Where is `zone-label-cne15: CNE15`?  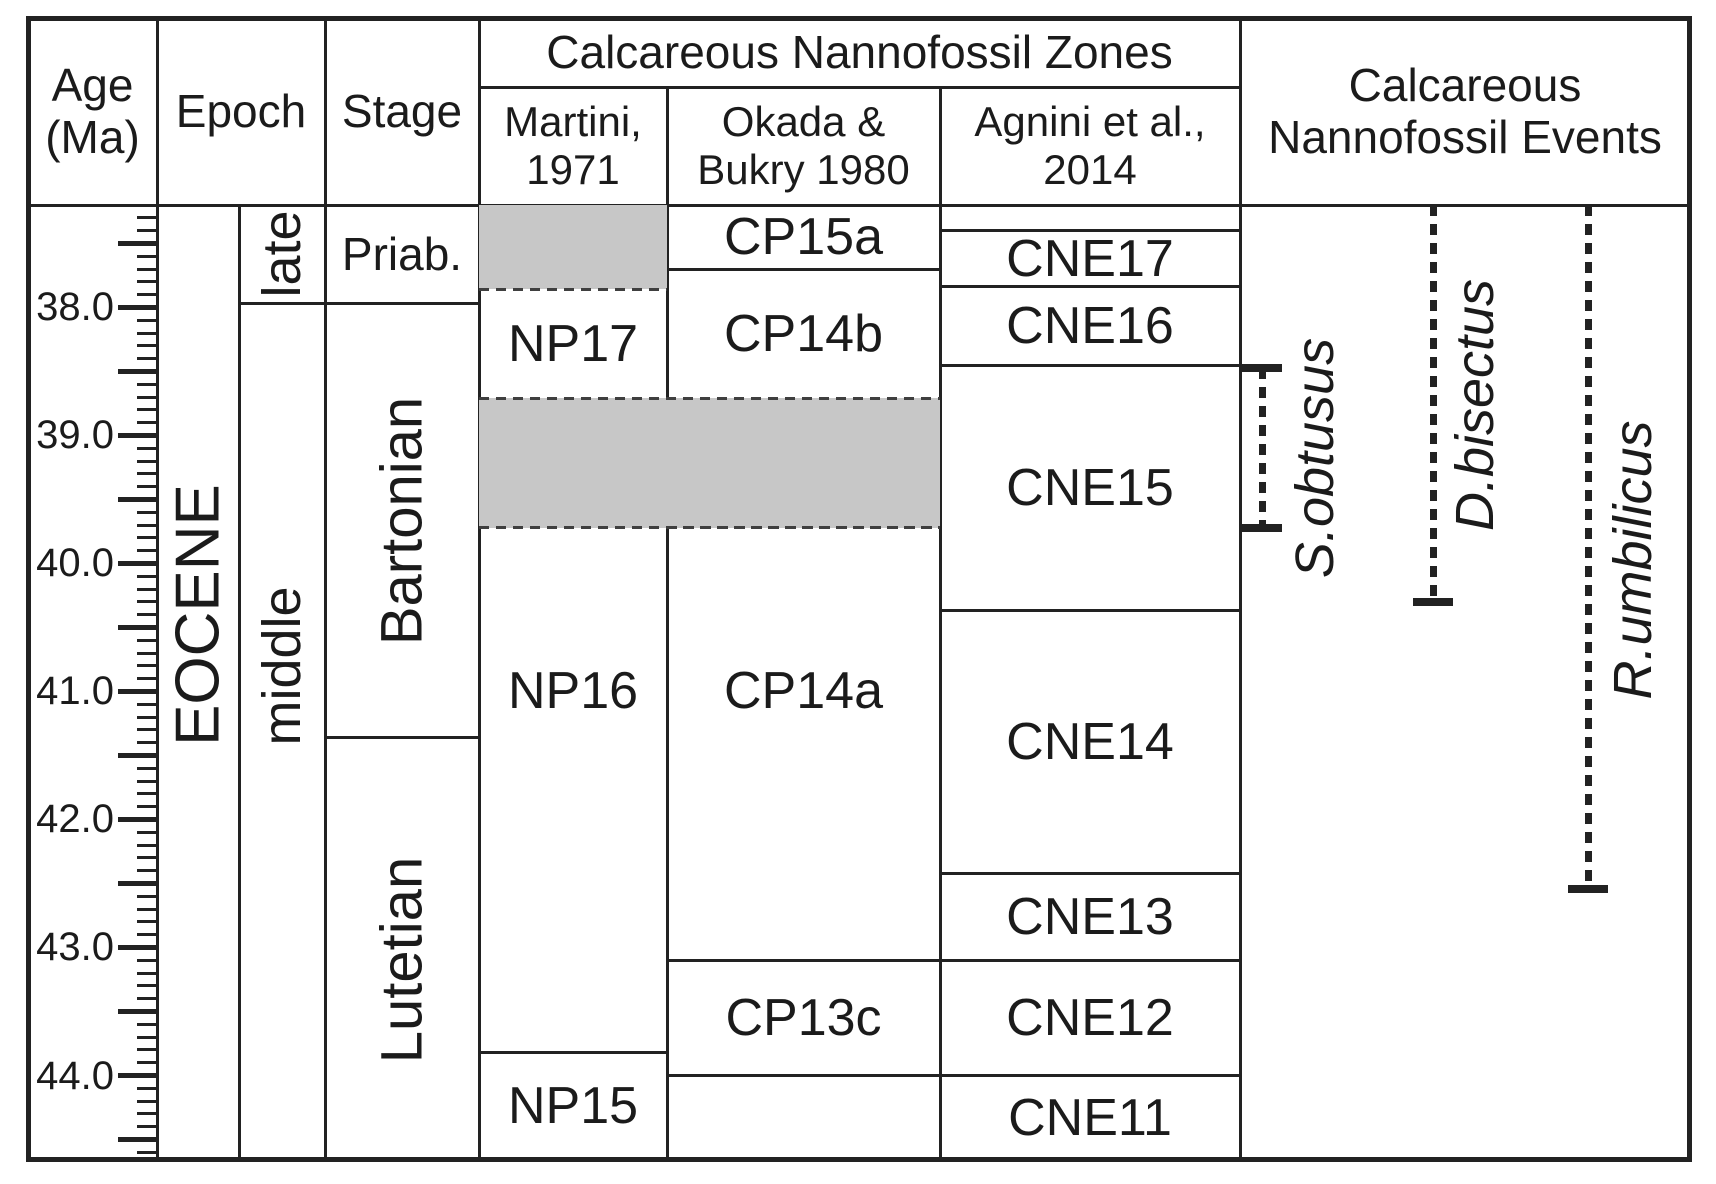
zone-label-cne15: CNE15 is located at coordinates (1090, 487).